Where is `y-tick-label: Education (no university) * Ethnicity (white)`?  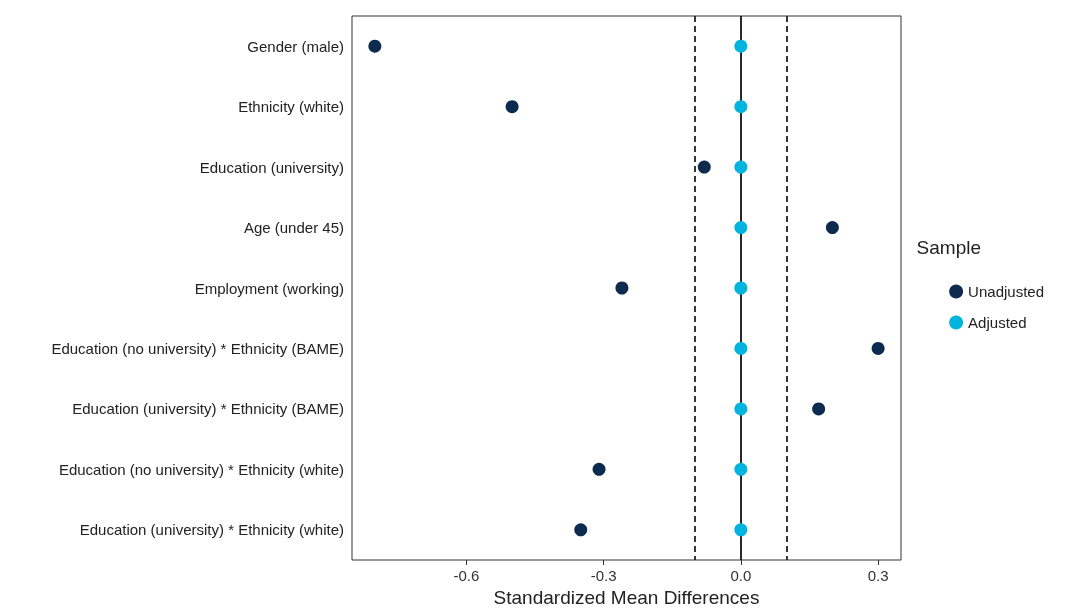
y-tick-label: Education (no university) * Ethnicity (white) is located at coordinates (201, 469).